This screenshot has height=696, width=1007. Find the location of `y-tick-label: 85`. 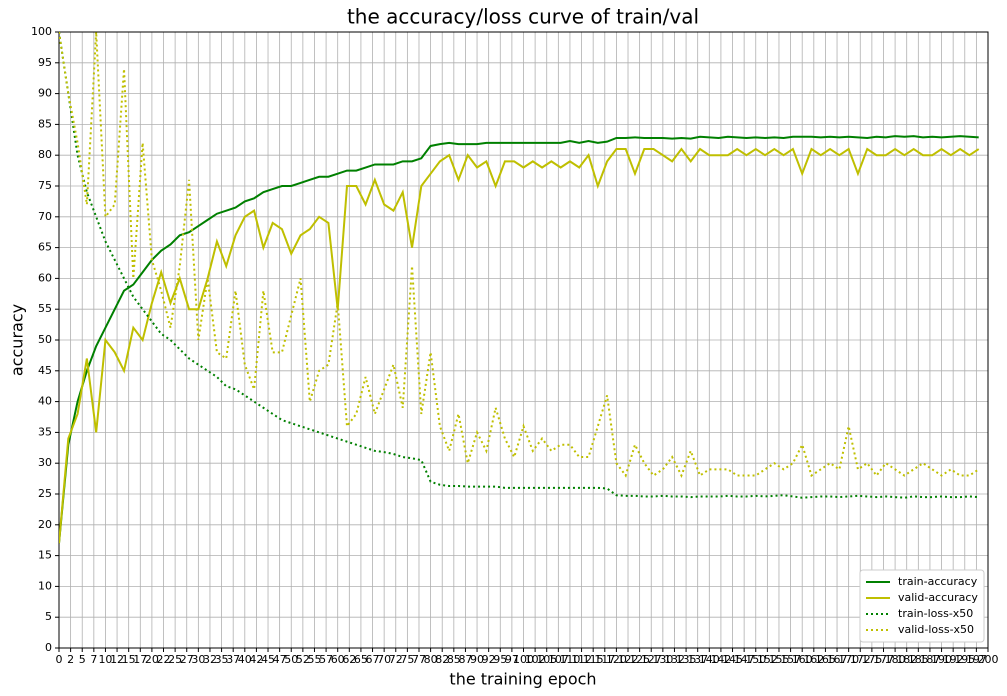

y-tick-label: 85 is located at coordinates (45, 123).